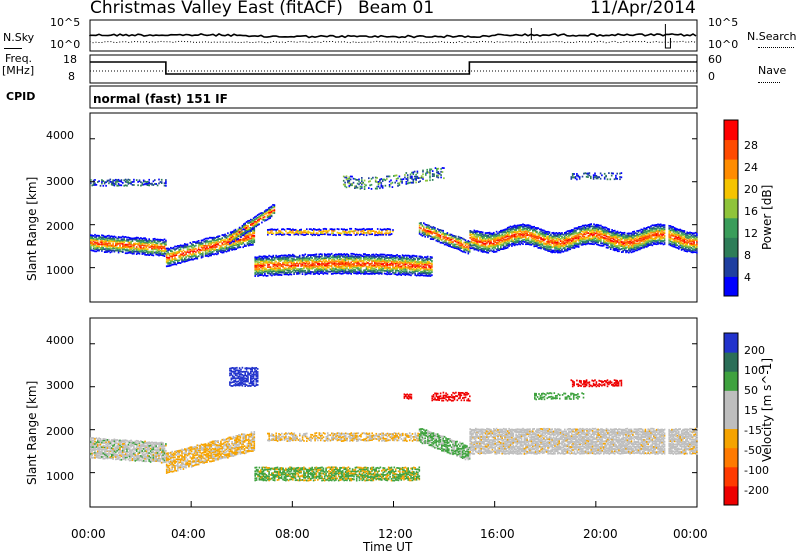 Image resolution: width=800 pixels, height=554 pixels. Describe the element at coordinates (70, 59) in the screenshot. I see `freq-tick-top: 18` at that location.